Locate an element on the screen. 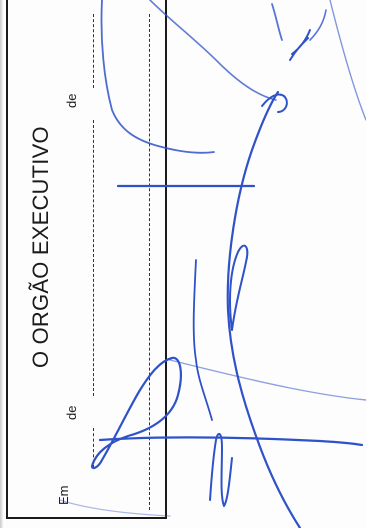 The height and width of the screenshot is (528, 366). year-dotted-line is located at coordinates (93, 51).